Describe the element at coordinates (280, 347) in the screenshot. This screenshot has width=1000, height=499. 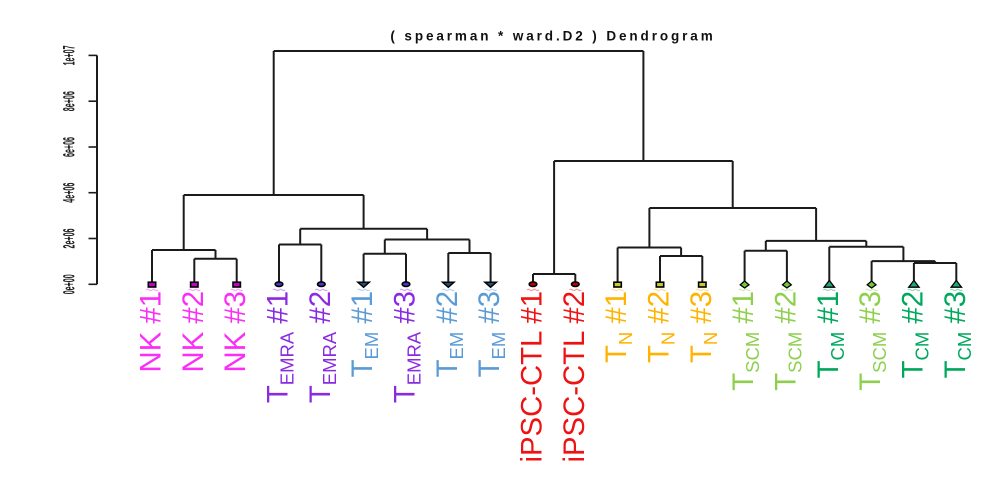
I see `svg-text: TEMRA #1` at that location.